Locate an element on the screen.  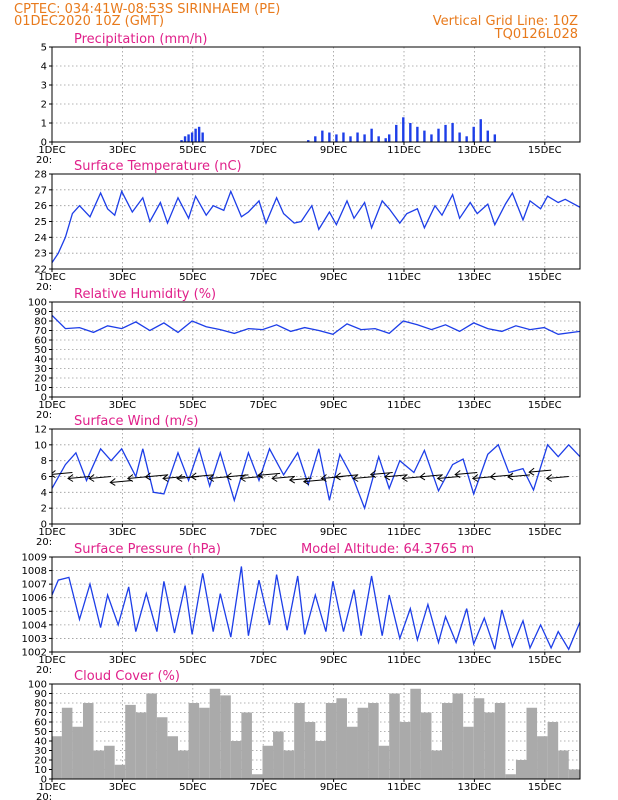
y-tick-label: 22 is located at coordinates (40, 270).